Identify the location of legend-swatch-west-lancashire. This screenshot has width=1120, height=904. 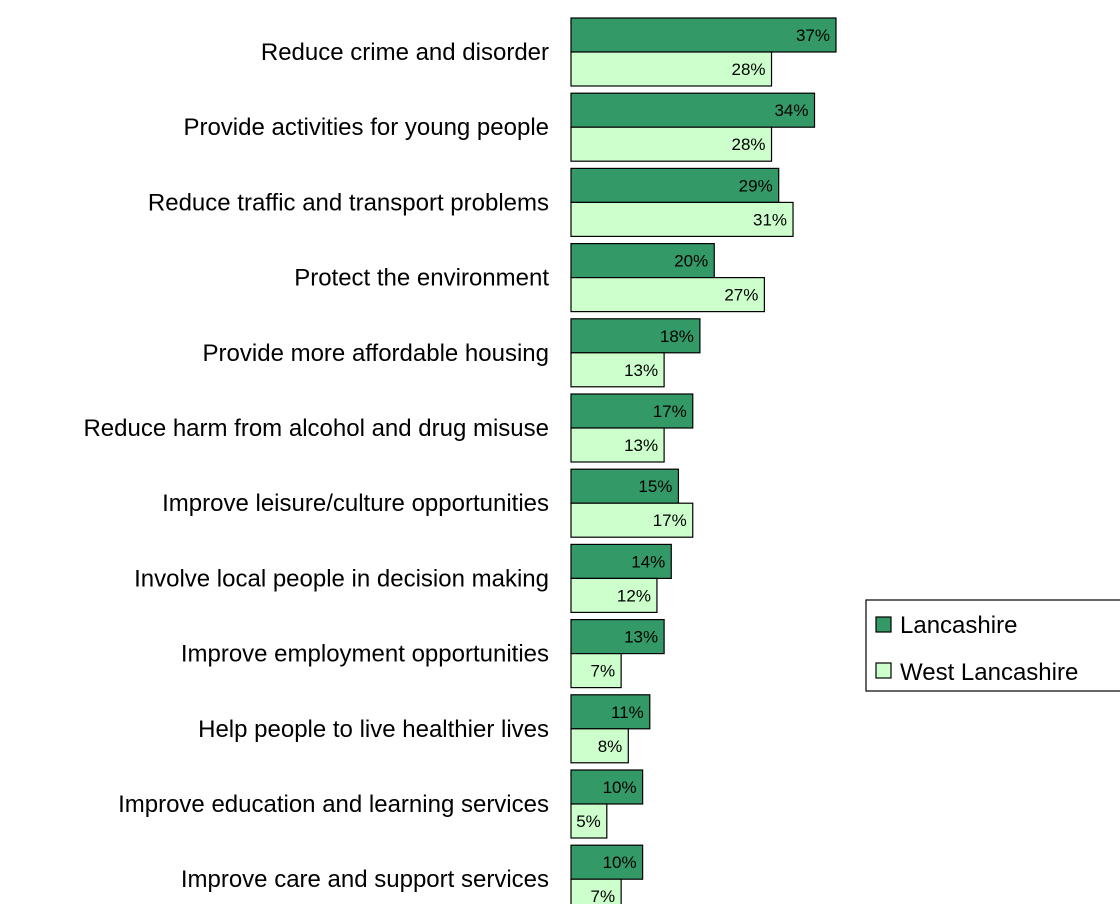
(883, 670).